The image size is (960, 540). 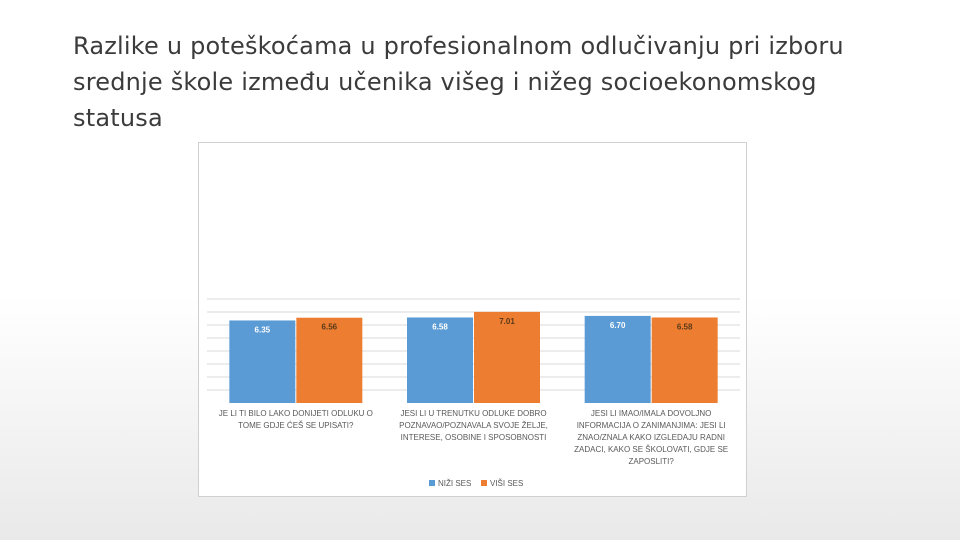 I want to click on data-label: 6.56, so click(x=330, y=327).